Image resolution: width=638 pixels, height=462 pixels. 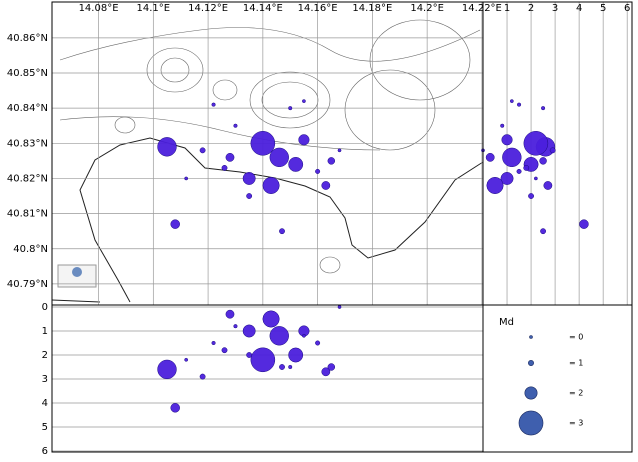 I want to click on legend-label: = 3, so click(x=576, y=423).